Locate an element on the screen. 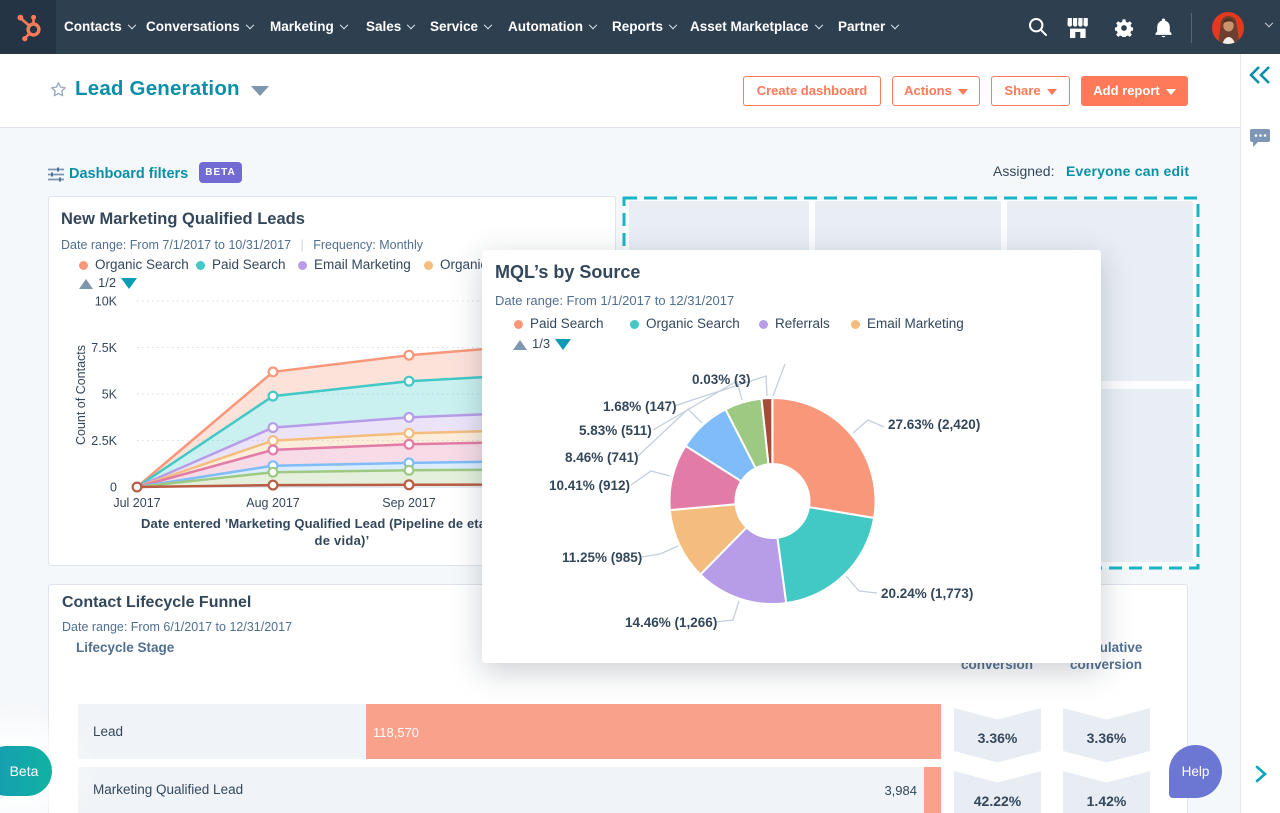 Image resolution: width=1280 pixels, height=813 pixels. svg-text: Sep 2017 is located at coordinates (409, 503).